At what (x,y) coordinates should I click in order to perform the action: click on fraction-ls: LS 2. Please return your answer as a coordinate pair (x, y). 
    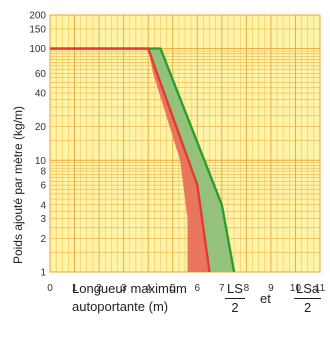
    Looking at the image, I should click on (235, 298).